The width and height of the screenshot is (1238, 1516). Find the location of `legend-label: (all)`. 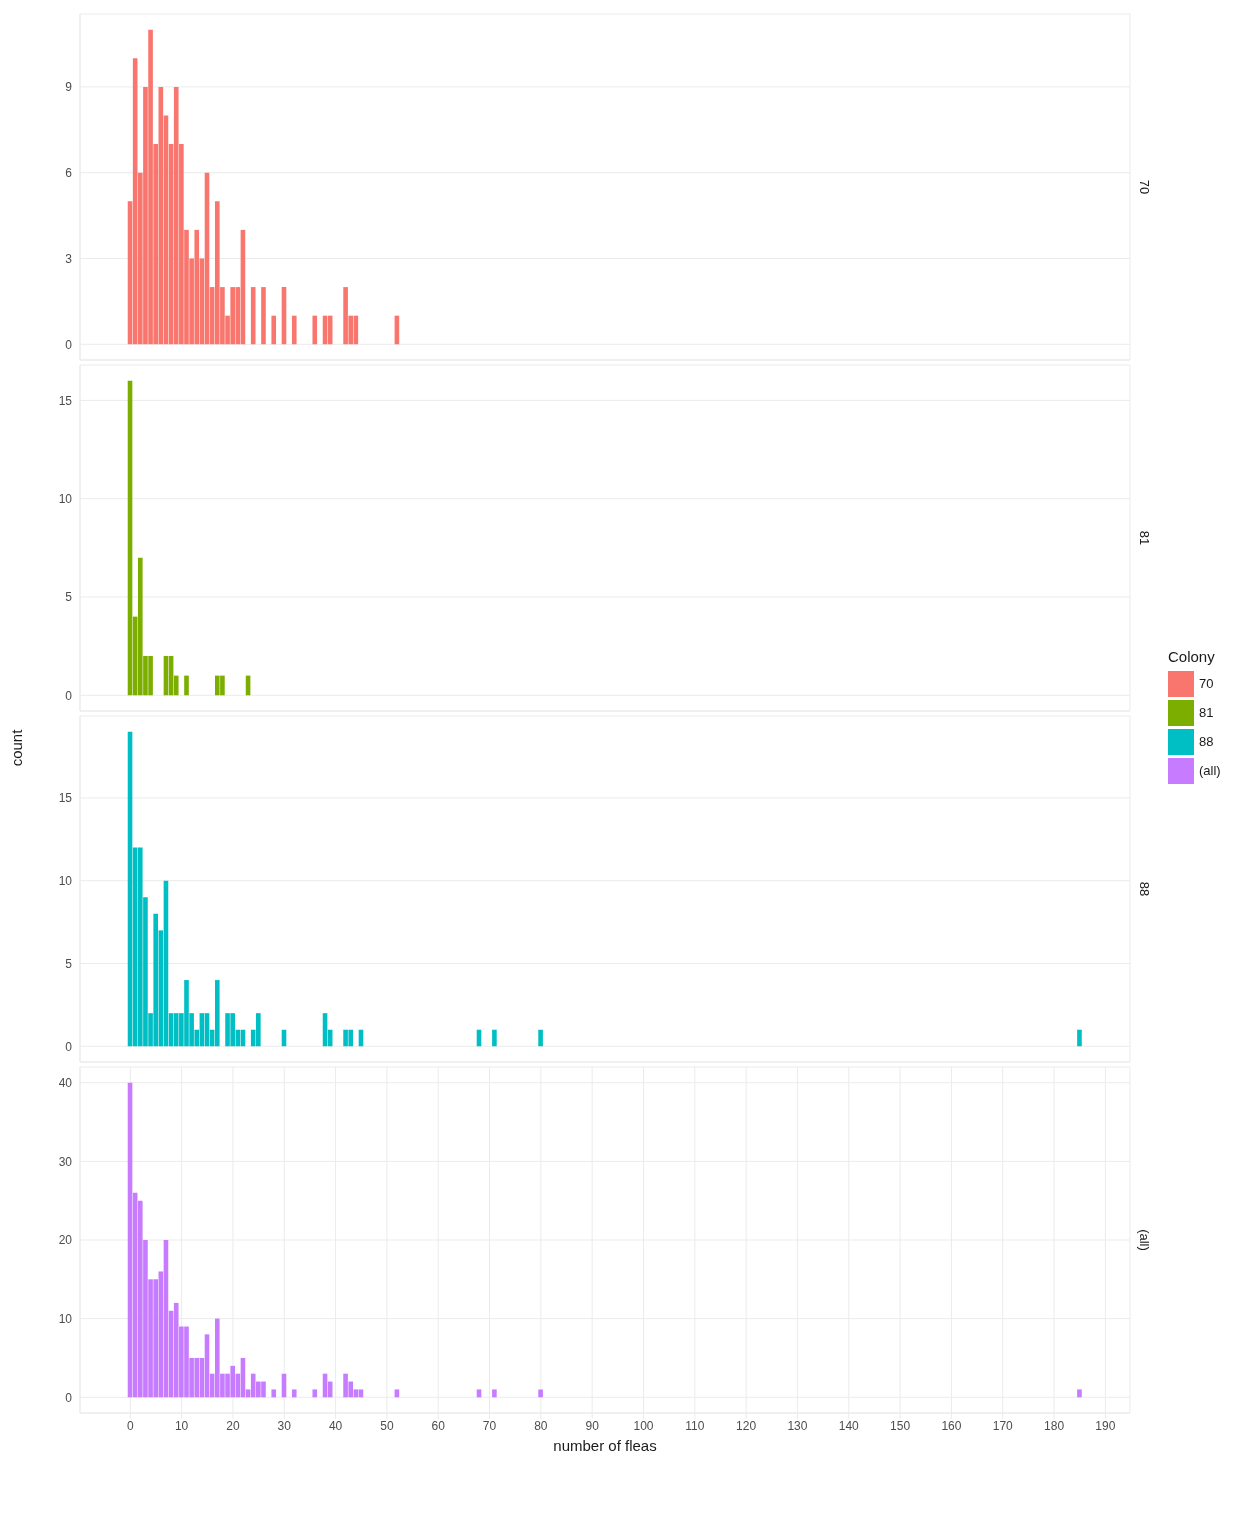

legend-label: (all) is located at coordinates (1210, 770).